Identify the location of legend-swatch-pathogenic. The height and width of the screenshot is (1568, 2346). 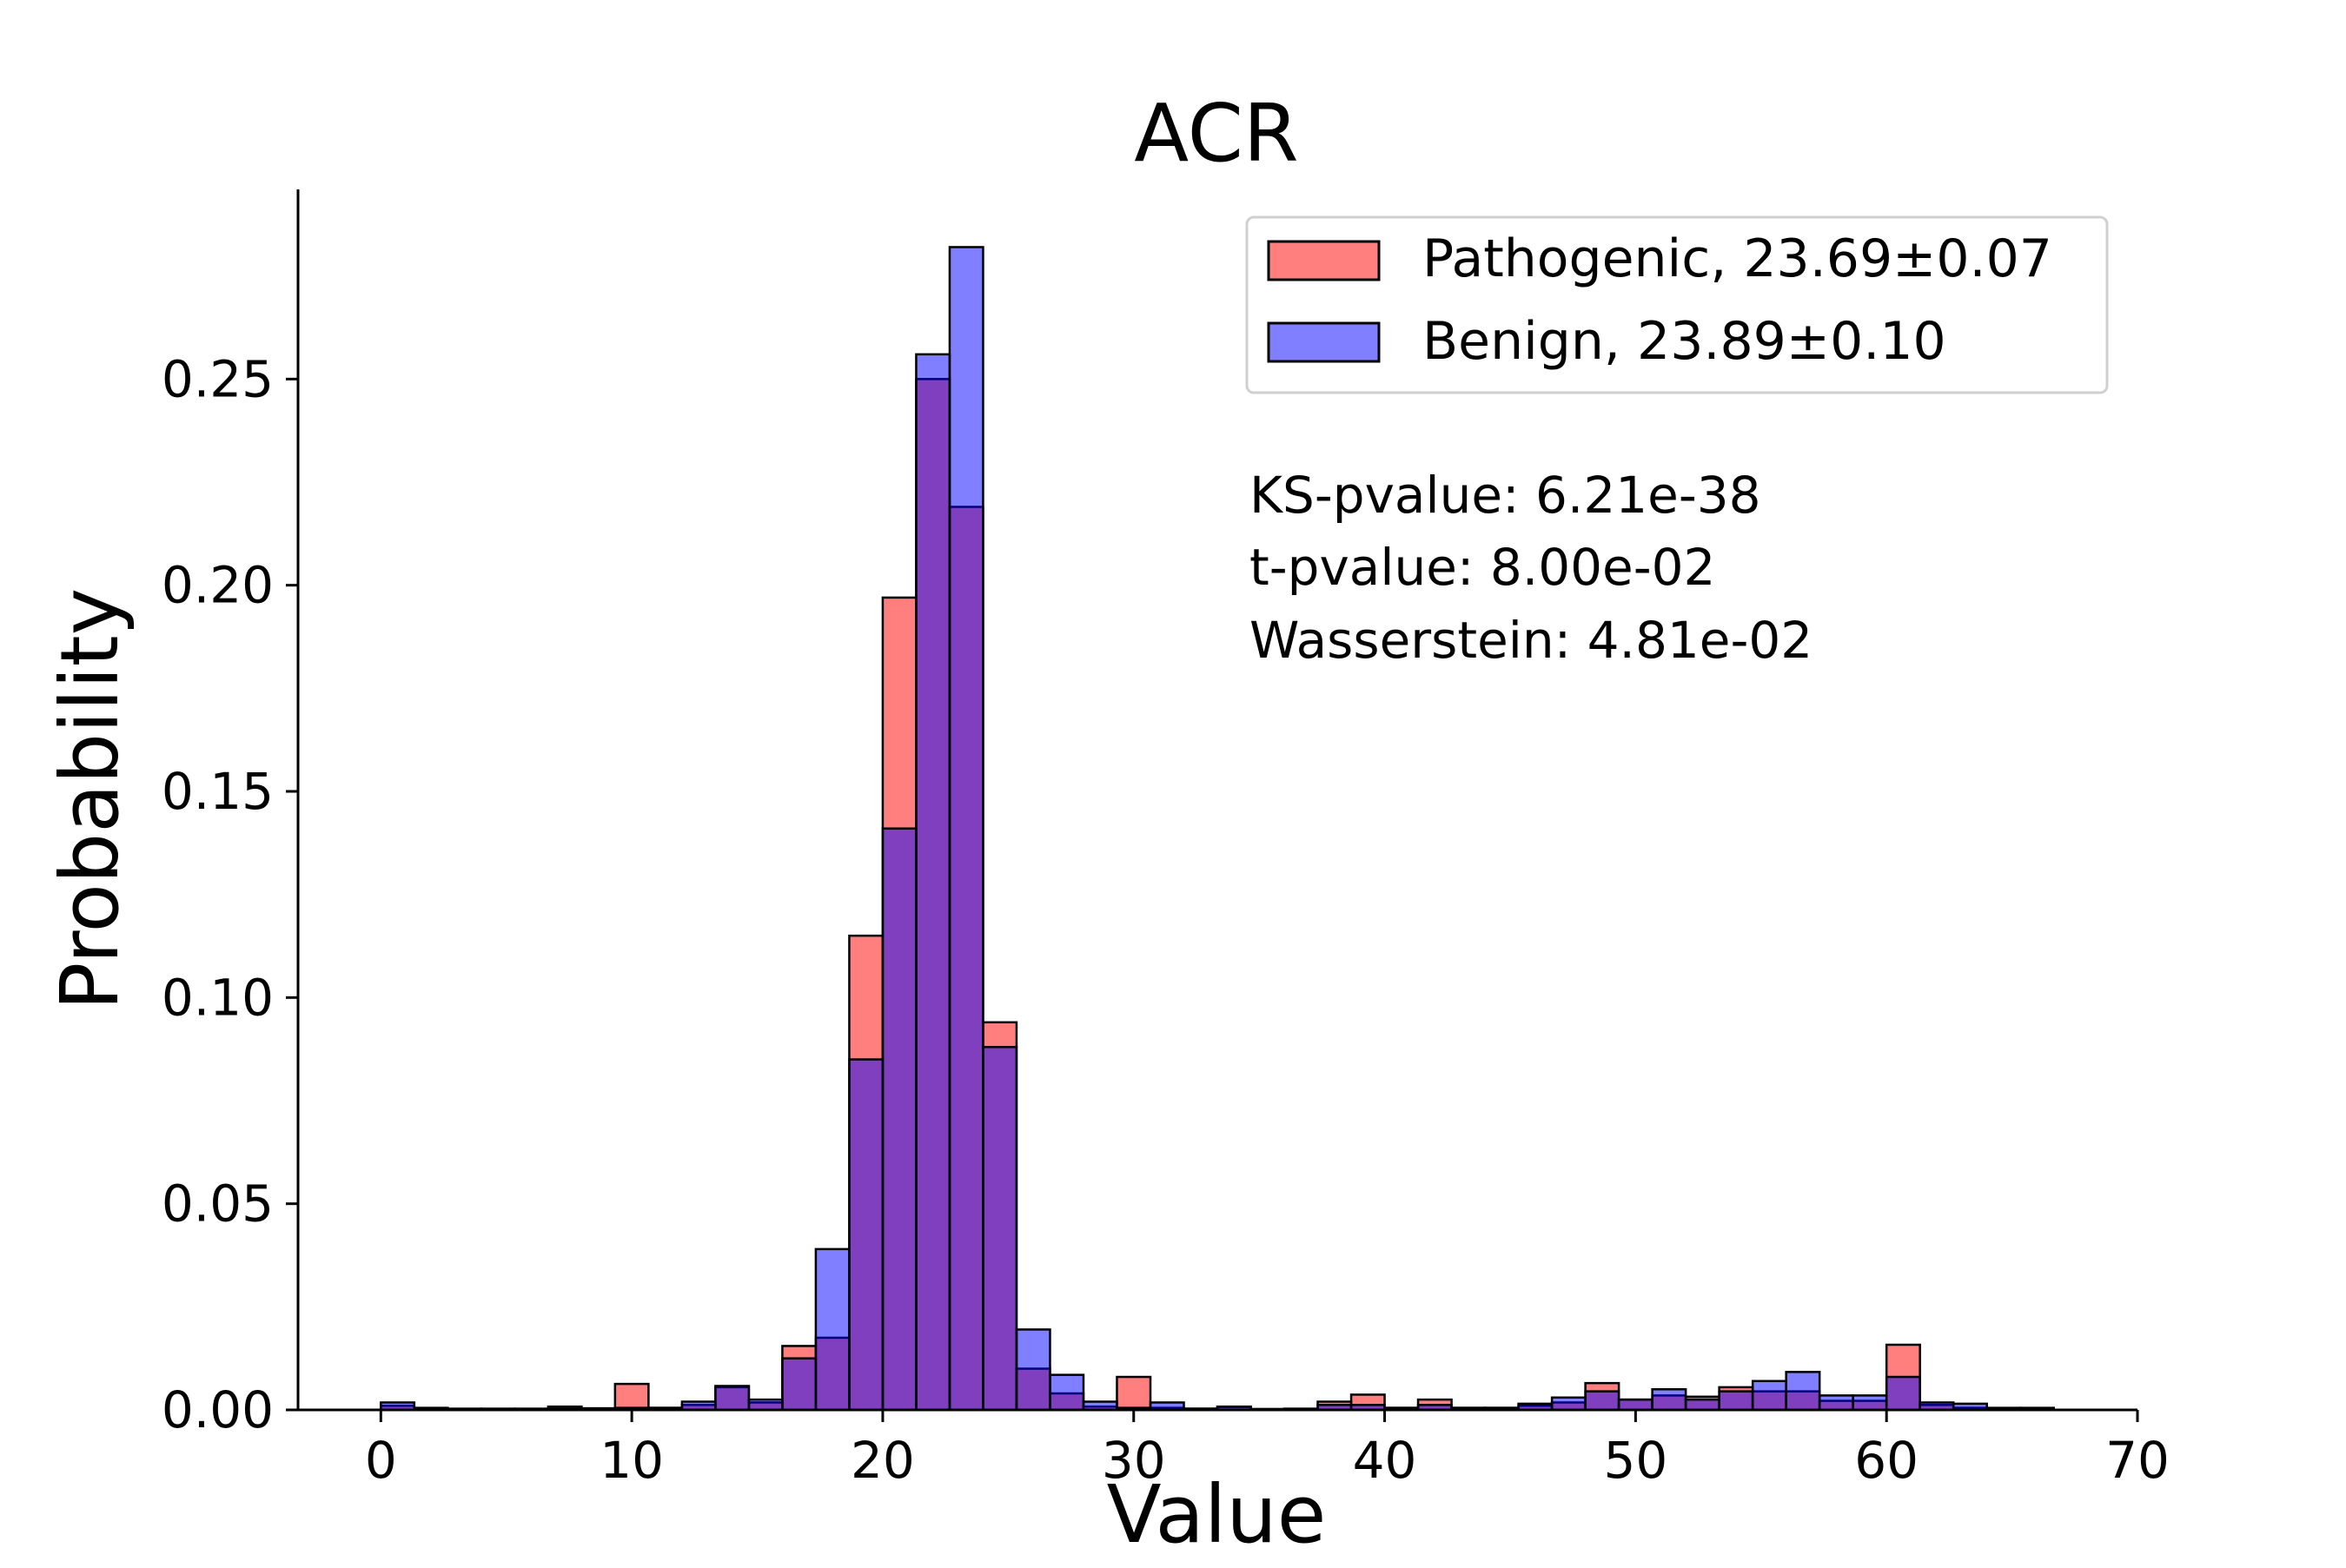
(1324, 260).